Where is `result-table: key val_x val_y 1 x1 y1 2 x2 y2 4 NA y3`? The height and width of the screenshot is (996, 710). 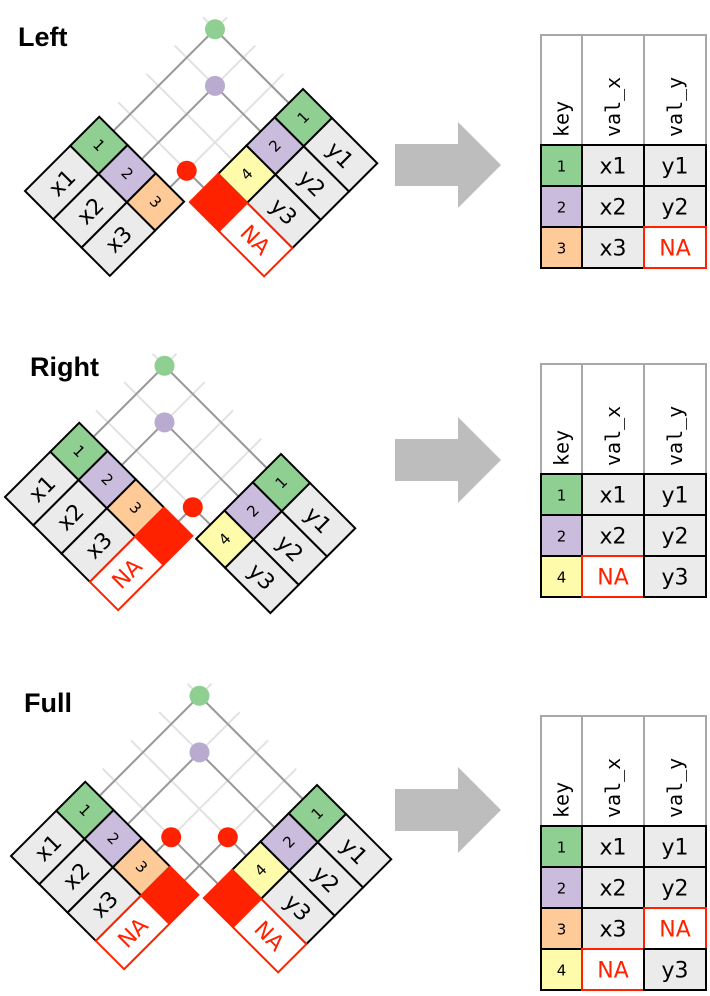 result-table: key val_x val_y 1 x1 y1 2 x2 y2 4 NA y3 is located at coordinates (623, 480).